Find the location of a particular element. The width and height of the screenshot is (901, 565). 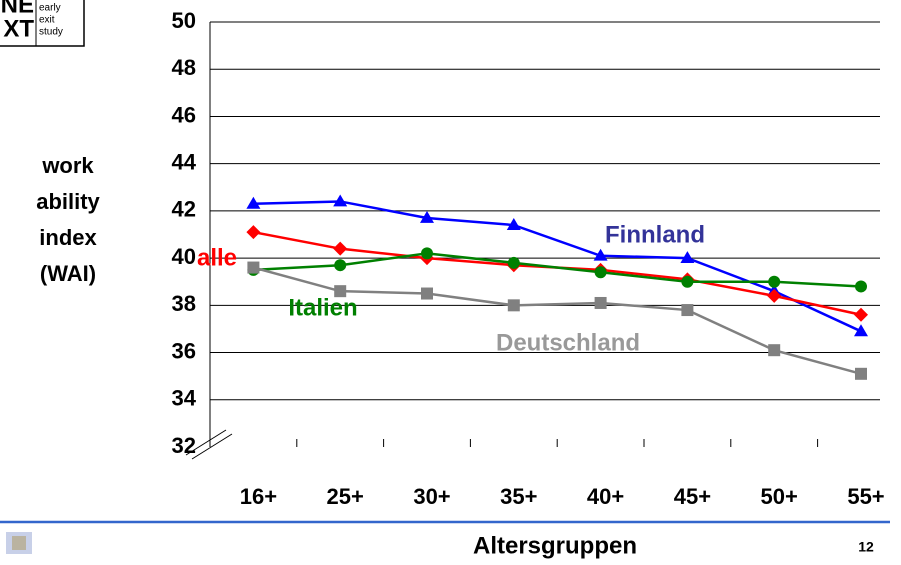

logo-text: NE is located at coordinates (17, 9).